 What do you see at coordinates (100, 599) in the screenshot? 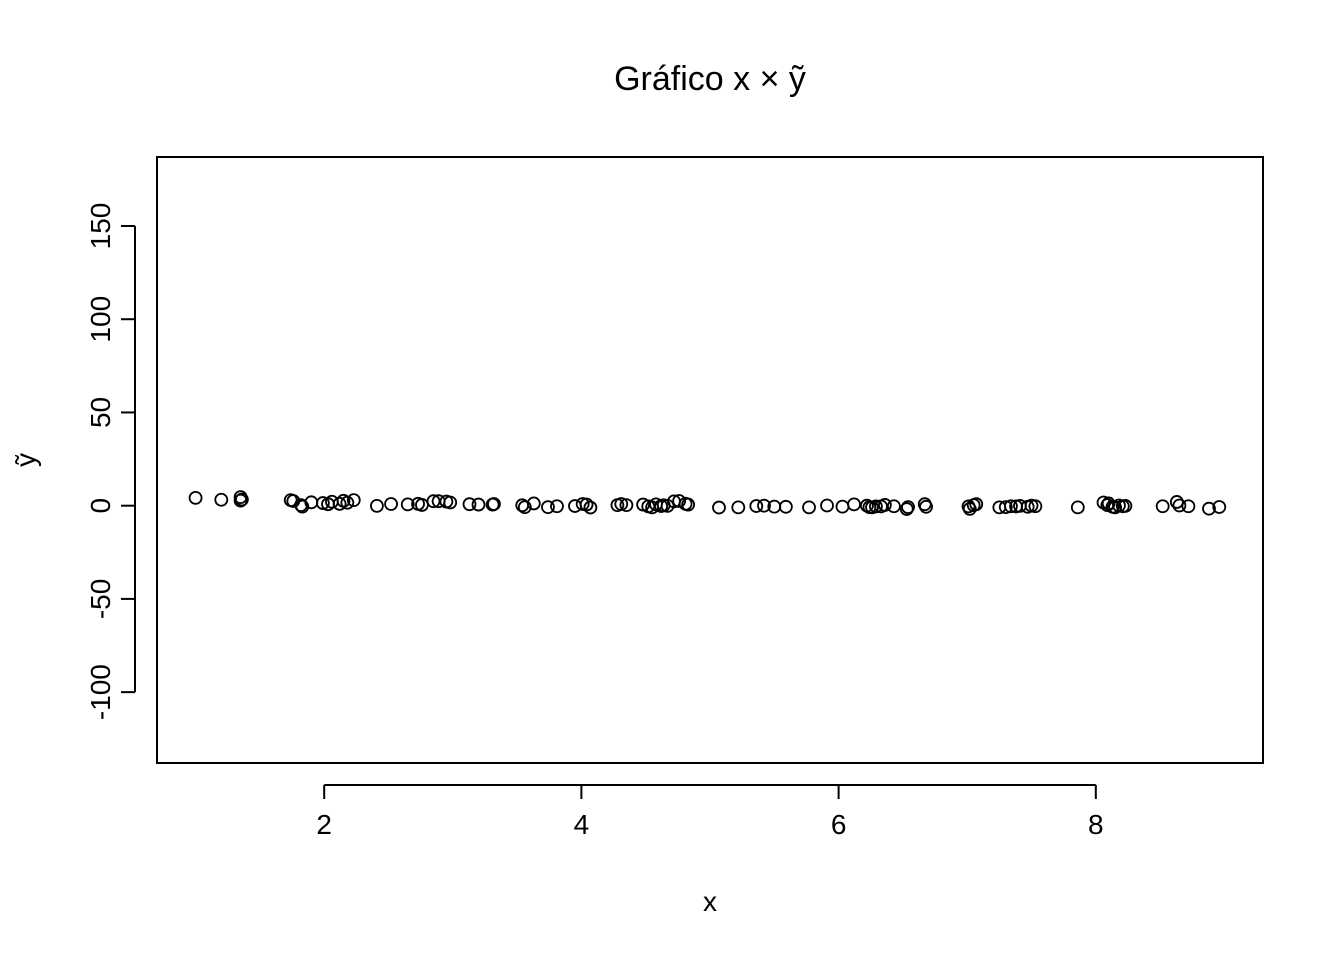
I see `y-tick-label: -50` at bounding box center [100, 599].